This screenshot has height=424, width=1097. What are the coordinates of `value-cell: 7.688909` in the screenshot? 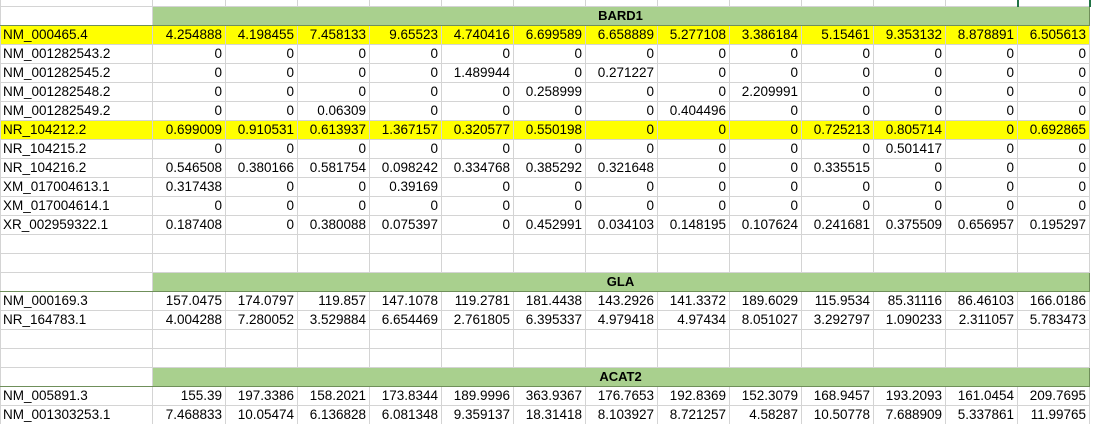 It's located at (909, 414).